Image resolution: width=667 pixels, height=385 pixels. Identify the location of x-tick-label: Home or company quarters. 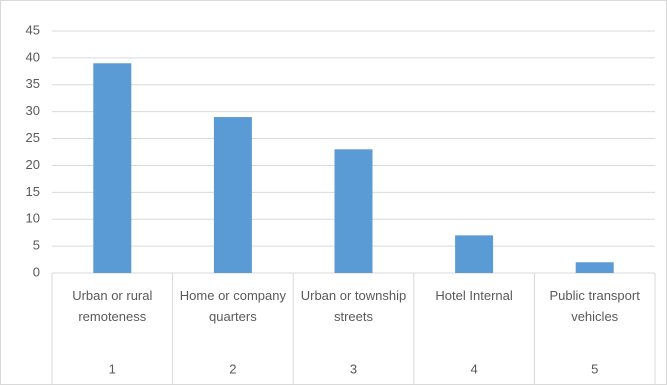
(232, 306).